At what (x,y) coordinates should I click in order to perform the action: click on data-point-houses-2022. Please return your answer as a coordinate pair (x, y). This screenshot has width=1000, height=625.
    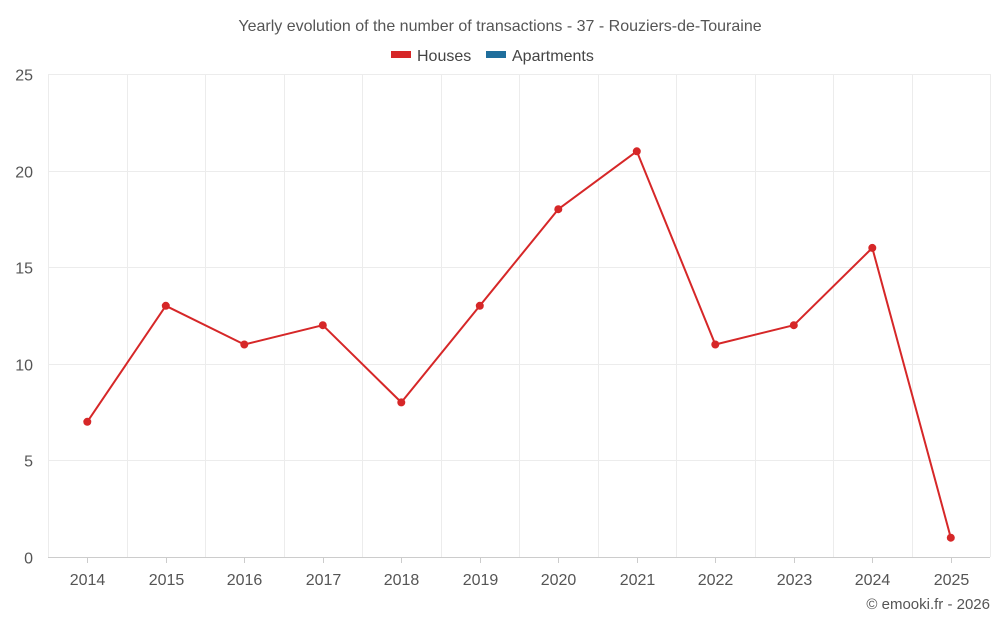
    Looking at the image, I should click on (715, 344).